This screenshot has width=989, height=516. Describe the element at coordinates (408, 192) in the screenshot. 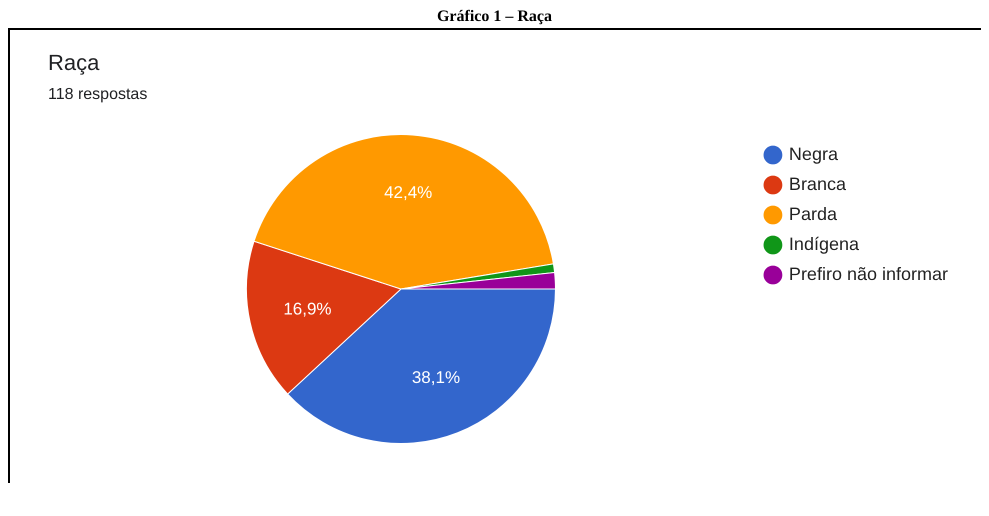

I see `data-label: 42,4%` at that location.